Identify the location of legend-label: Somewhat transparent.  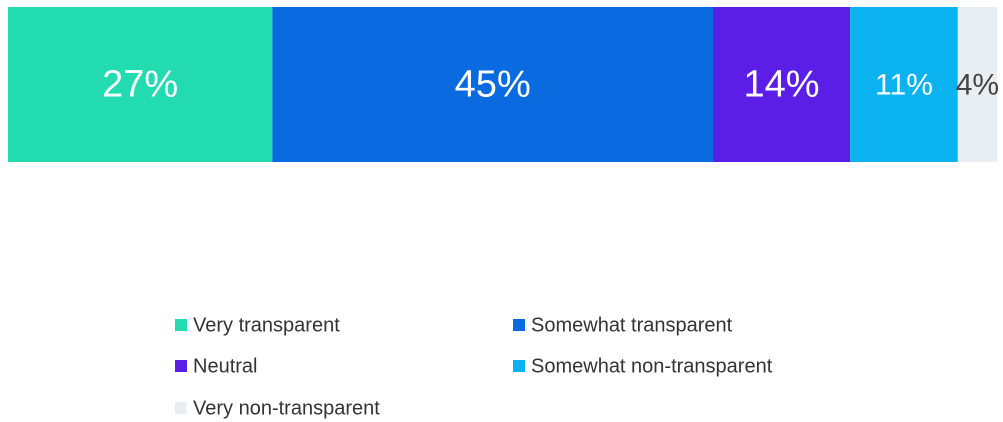
(632, 325).